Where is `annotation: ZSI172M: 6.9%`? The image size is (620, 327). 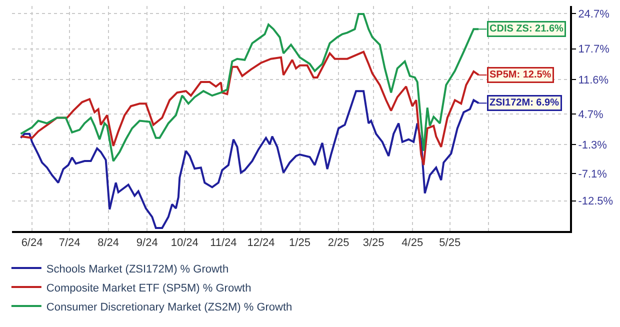 annotation: ZSI172M: 6.9% is located at coordinates (525, 103).